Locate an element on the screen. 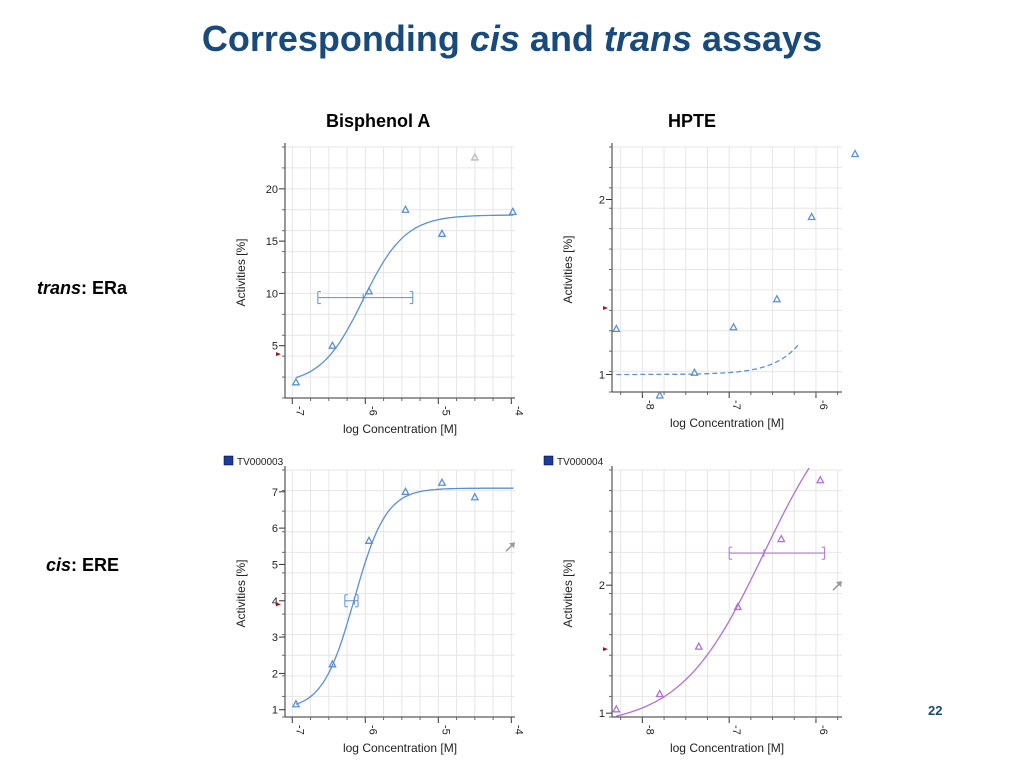 The width and height of the screenshot is (1024, 768). legend-label: TV000003 is located at coordinates (260, 462).